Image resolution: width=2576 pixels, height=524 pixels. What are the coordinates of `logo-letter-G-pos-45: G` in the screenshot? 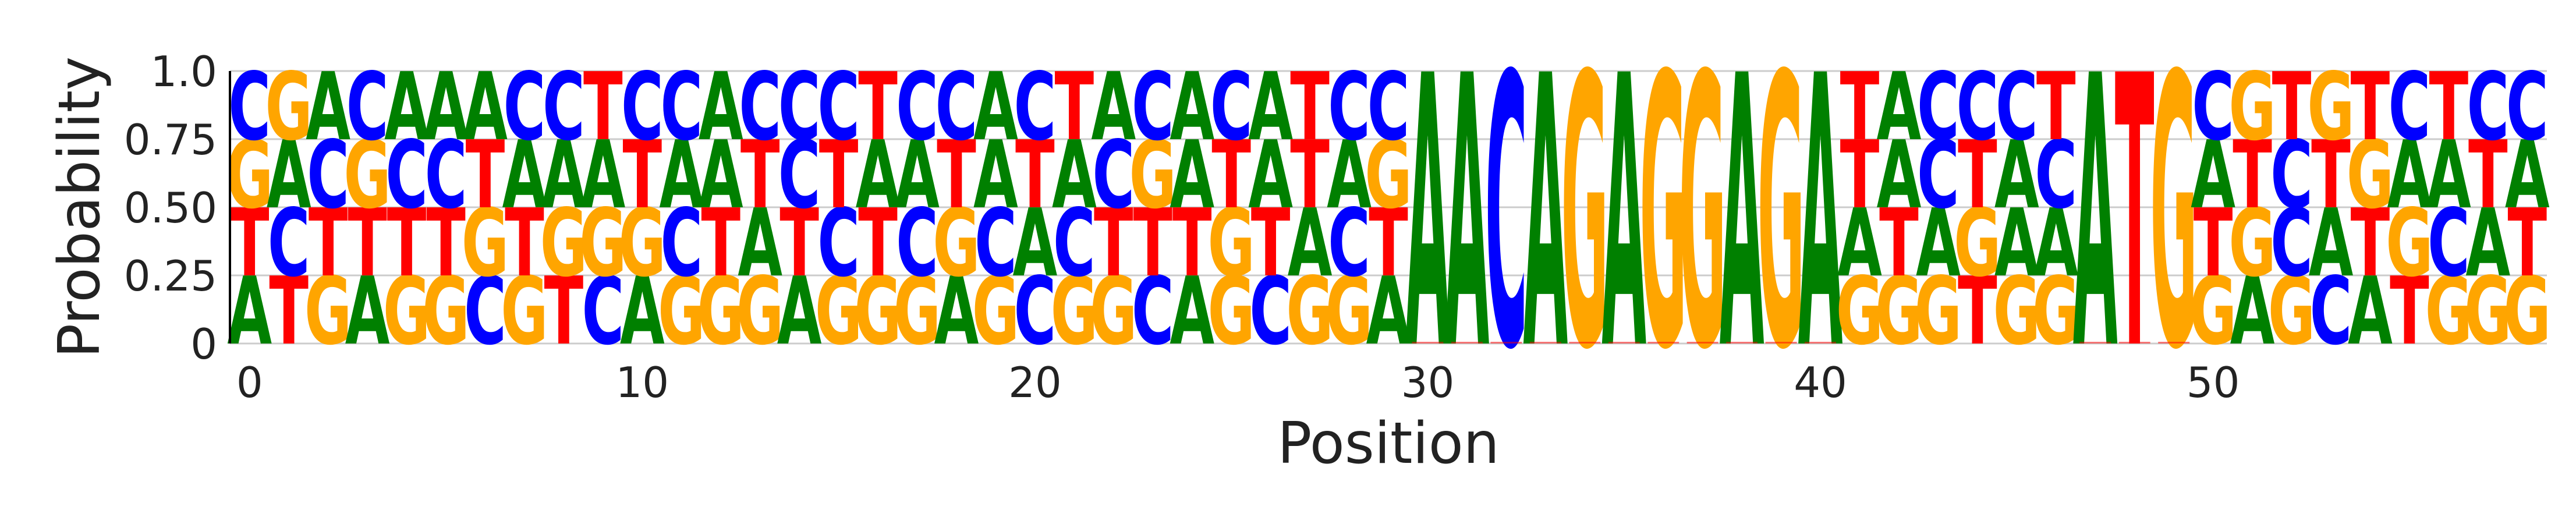 It's located at (2016, 311).